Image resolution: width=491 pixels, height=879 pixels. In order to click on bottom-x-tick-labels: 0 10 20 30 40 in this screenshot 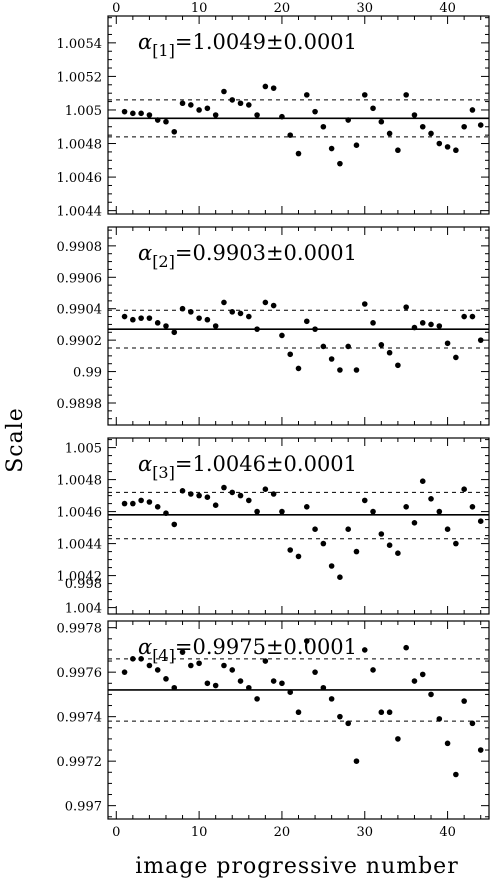, I will do `click(284, 832)`.